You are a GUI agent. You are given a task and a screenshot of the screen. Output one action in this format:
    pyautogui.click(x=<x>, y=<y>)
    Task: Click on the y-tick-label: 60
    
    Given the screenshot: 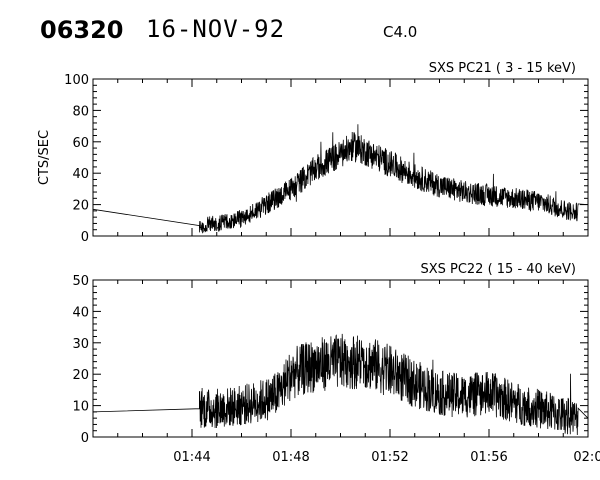 What is the action you would take?
    pyautogui.click(x=80, y=143)
    